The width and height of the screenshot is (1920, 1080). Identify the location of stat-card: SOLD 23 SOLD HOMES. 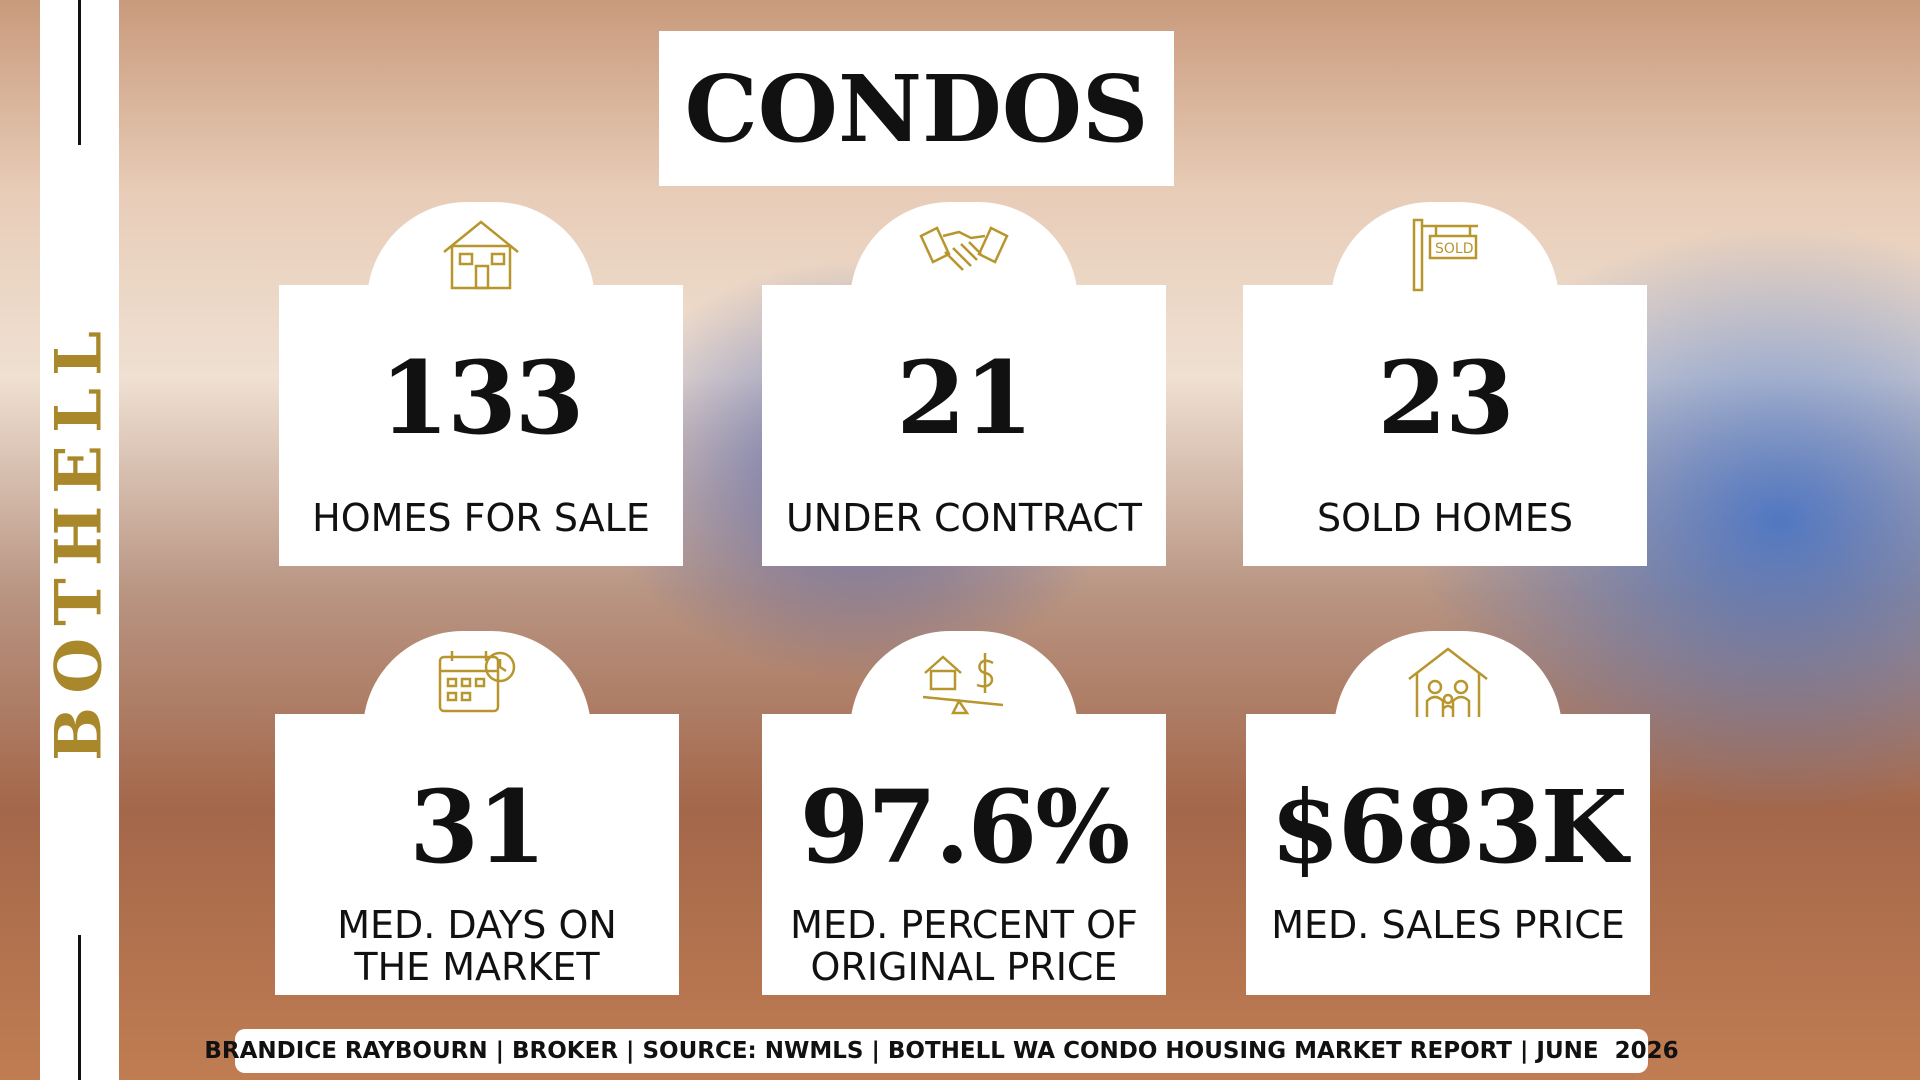
(1445, 384).